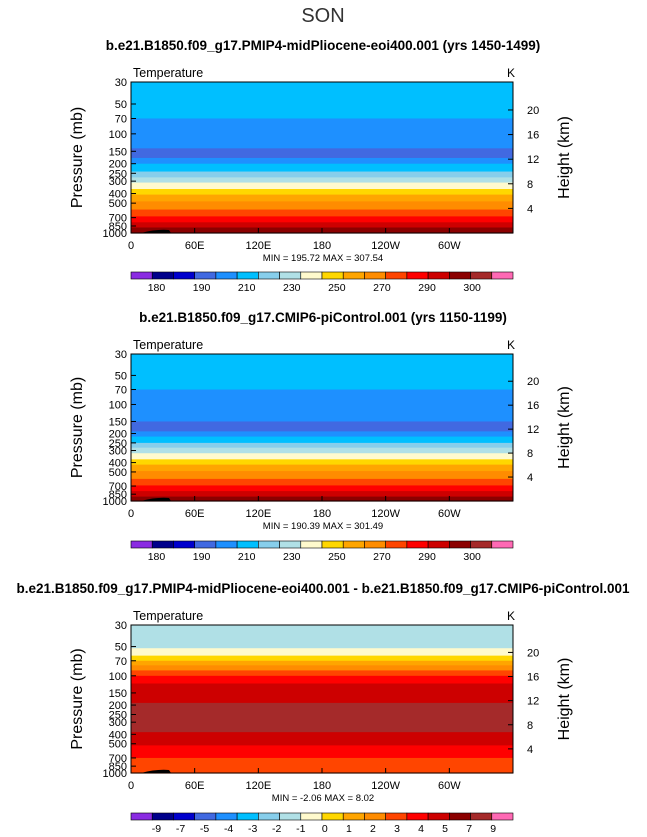 This screenshot has width=647, height=837. Describe the element at coordinates (118, 152) in the screenshot. I see `y-tick-label: 150` at that location.